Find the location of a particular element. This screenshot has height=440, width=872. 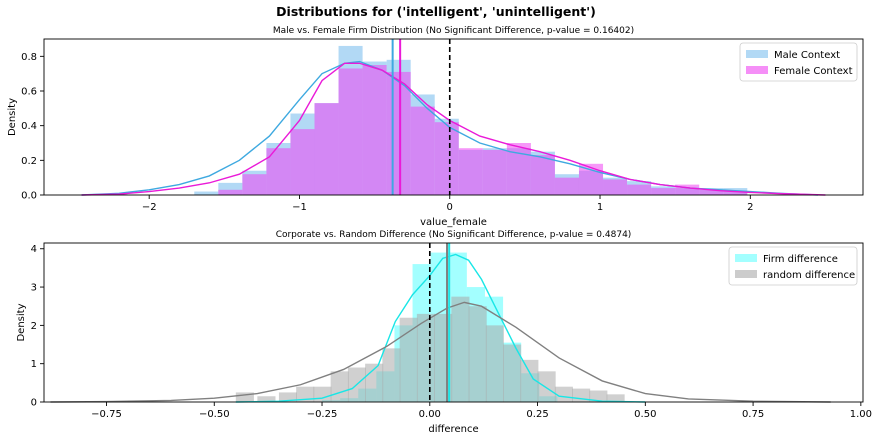

y-tick-label: 0.6 is located at coordinates (29, 92).